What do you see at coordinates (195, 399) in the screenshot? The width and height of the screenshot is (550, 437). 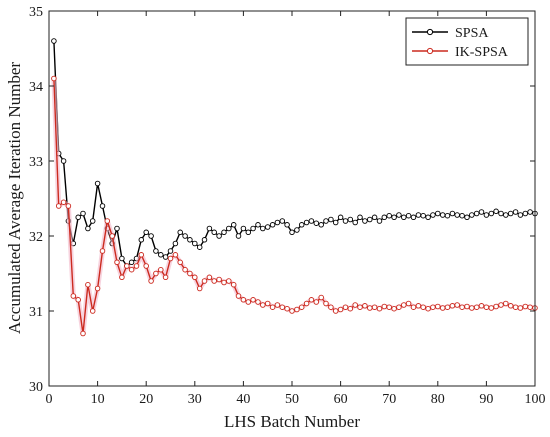 I see `x-tick-label: 30` at bounding box center [195, 399].